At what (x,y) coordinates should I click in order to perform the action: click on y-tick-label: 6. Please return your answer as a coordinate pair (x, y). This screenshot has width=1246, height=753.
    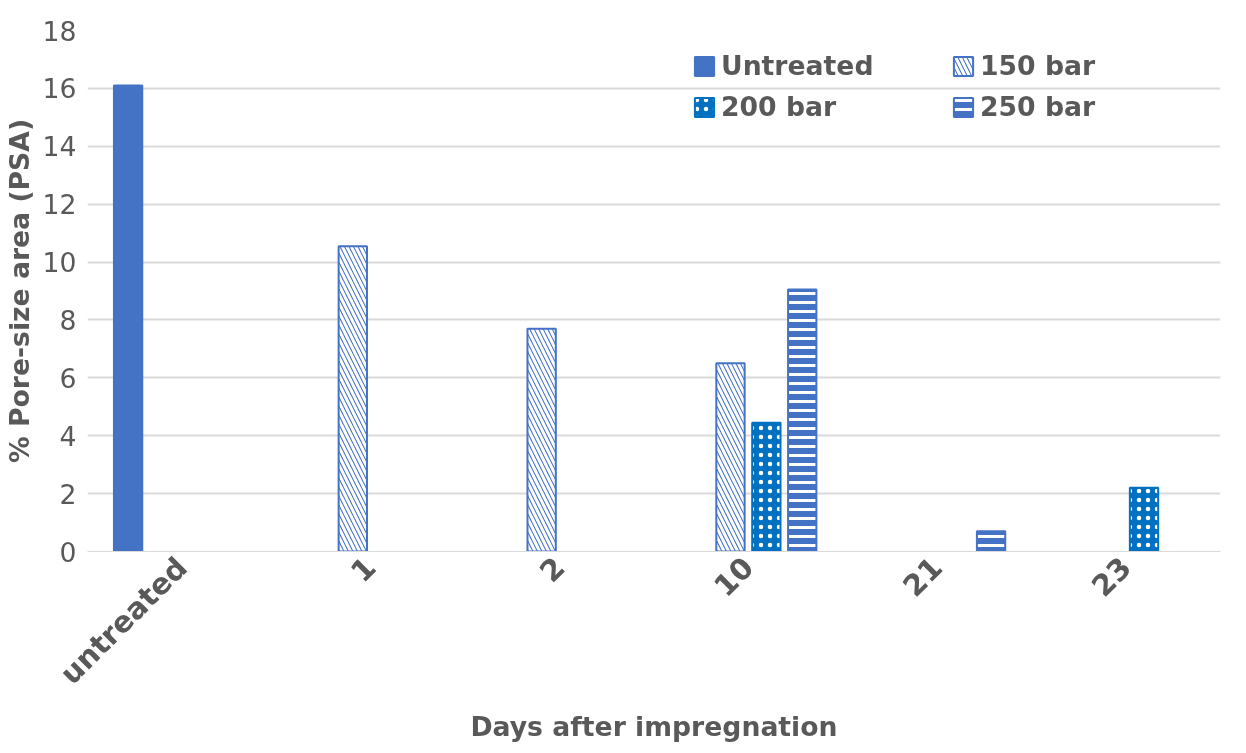
    Looking at the image, I should click on (68, 378).